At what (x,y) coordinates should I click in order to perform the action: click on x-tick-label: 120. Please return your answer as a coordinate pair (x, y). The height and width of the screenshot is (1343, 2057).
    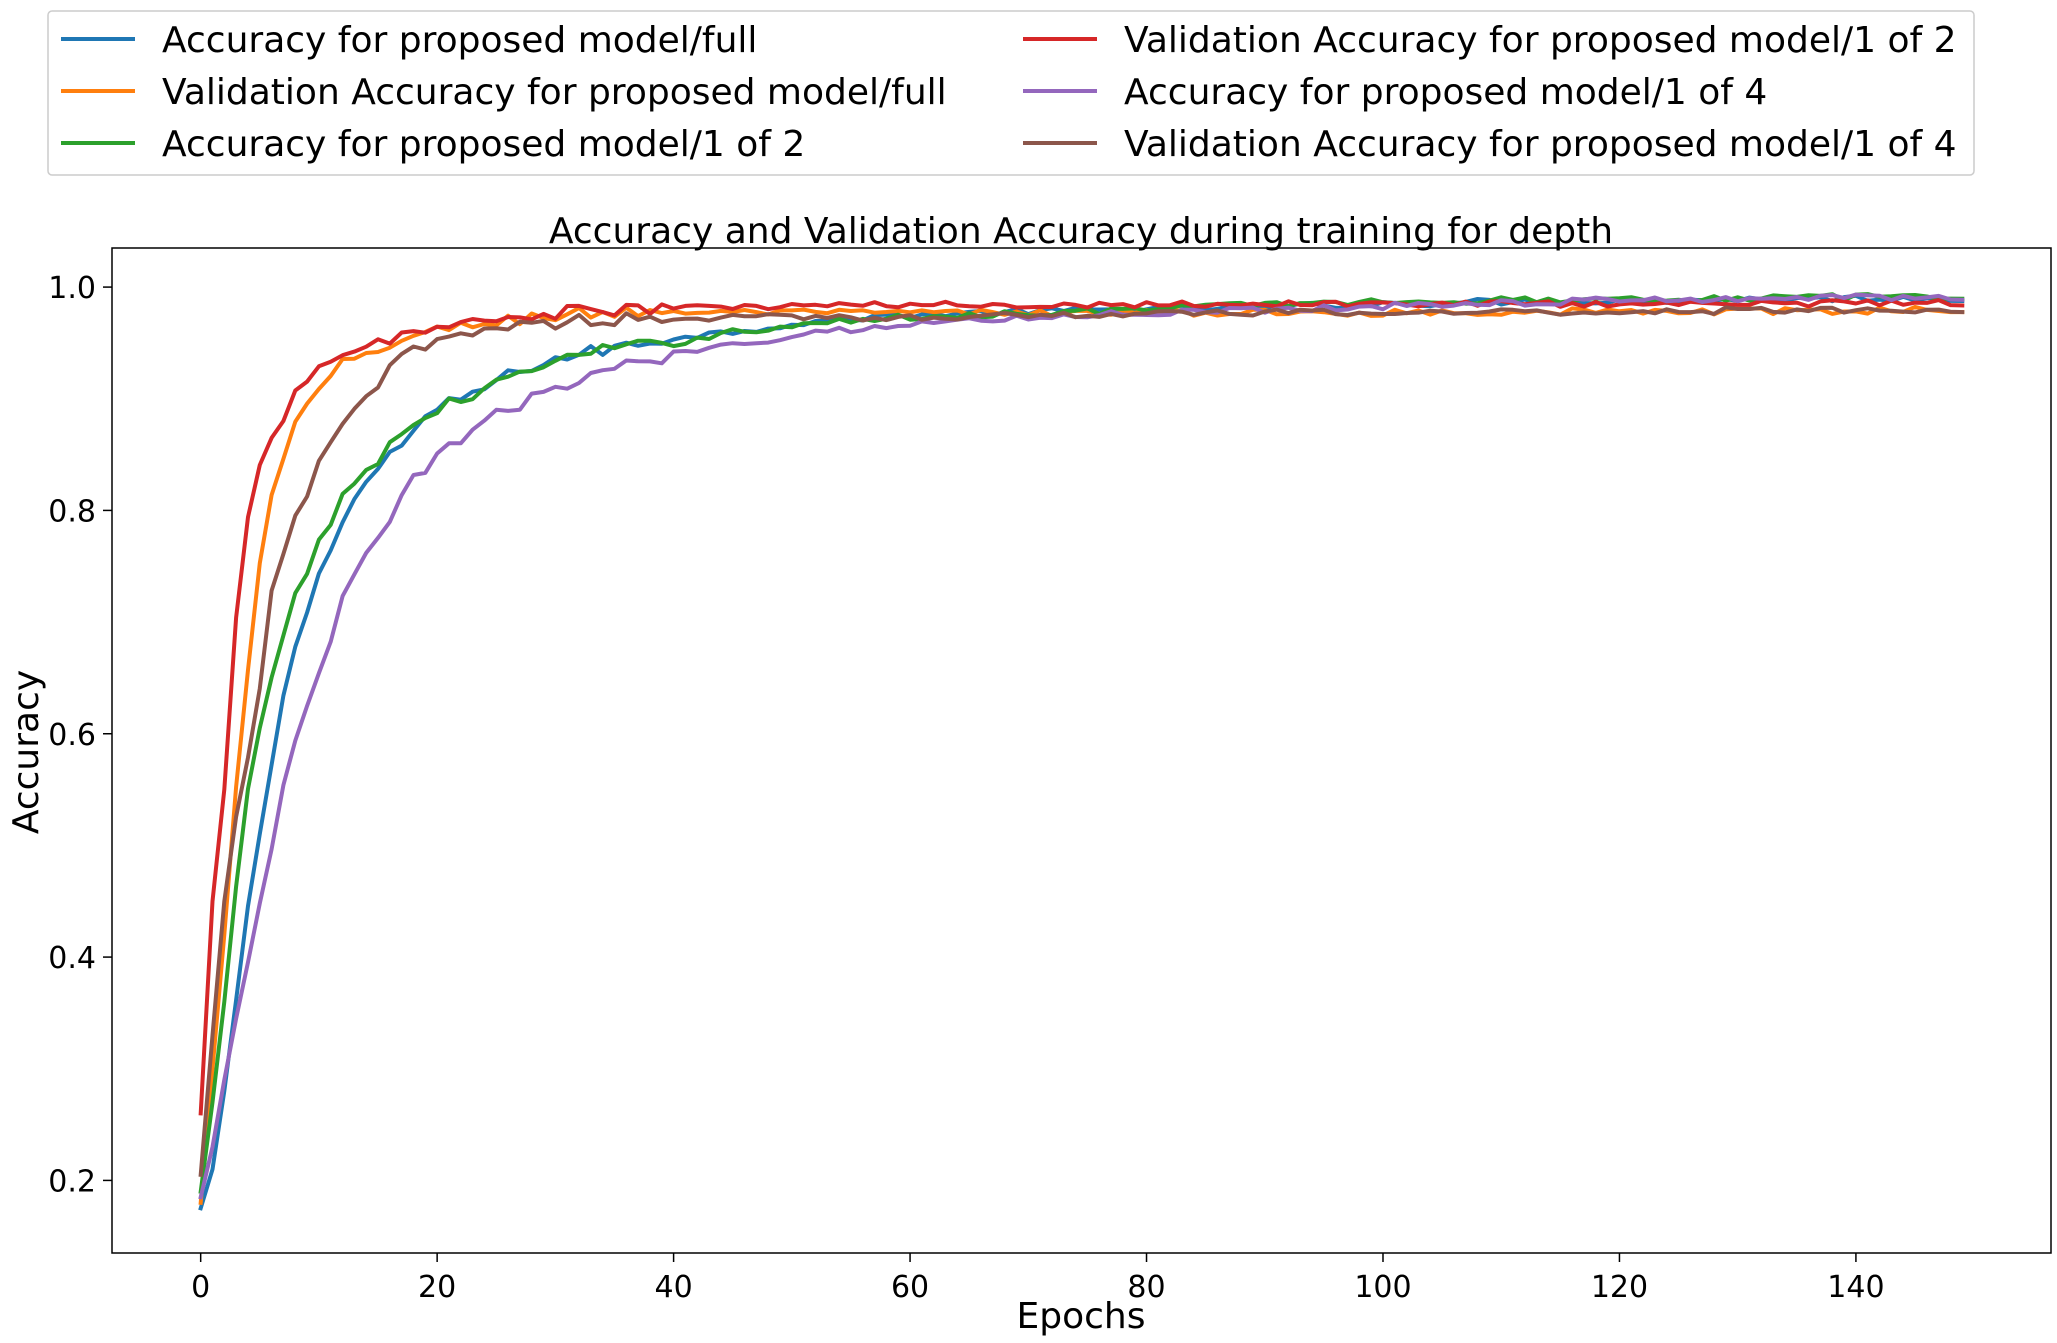
    Looking at the image, I should click on (1619, 1287).